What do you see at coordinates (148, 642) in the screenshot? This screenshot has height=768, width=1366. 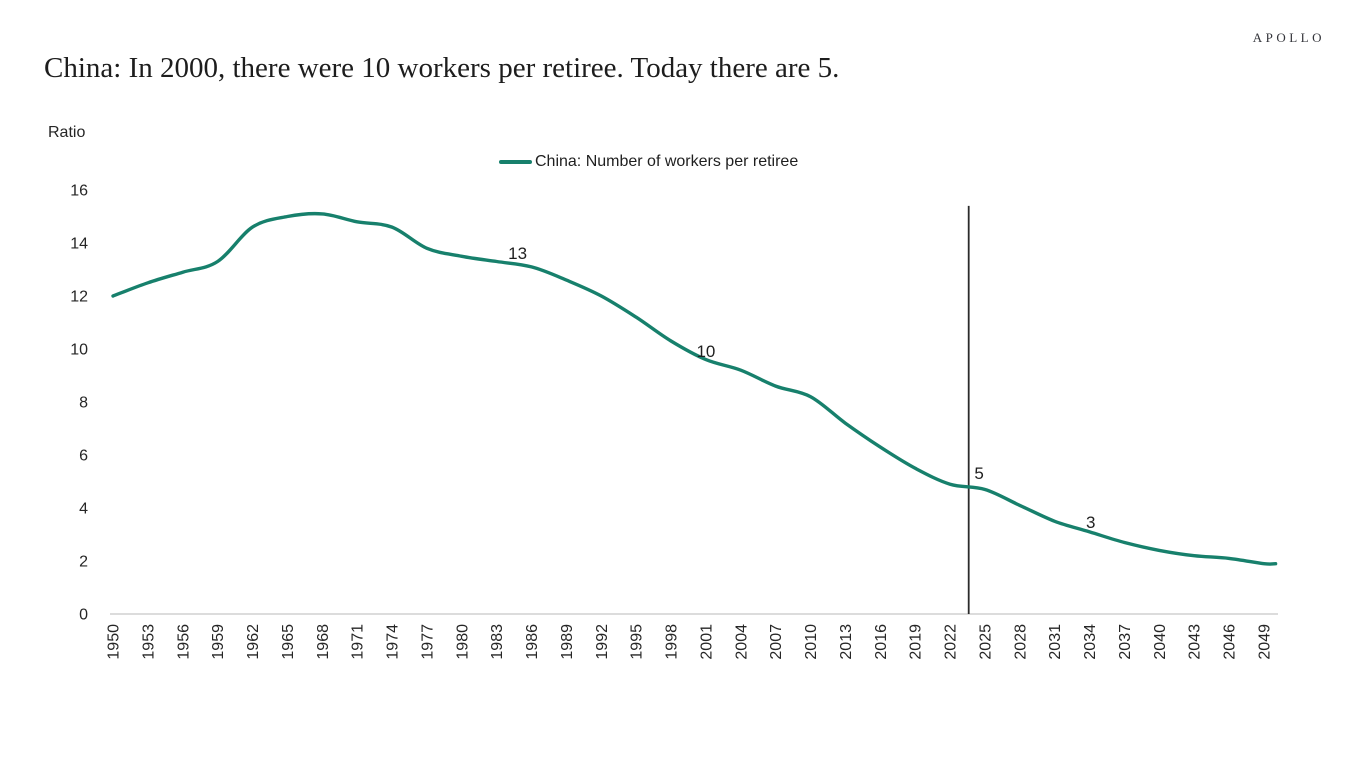 I see `x-tick-label: 1953` at bounding box center [148, 642].